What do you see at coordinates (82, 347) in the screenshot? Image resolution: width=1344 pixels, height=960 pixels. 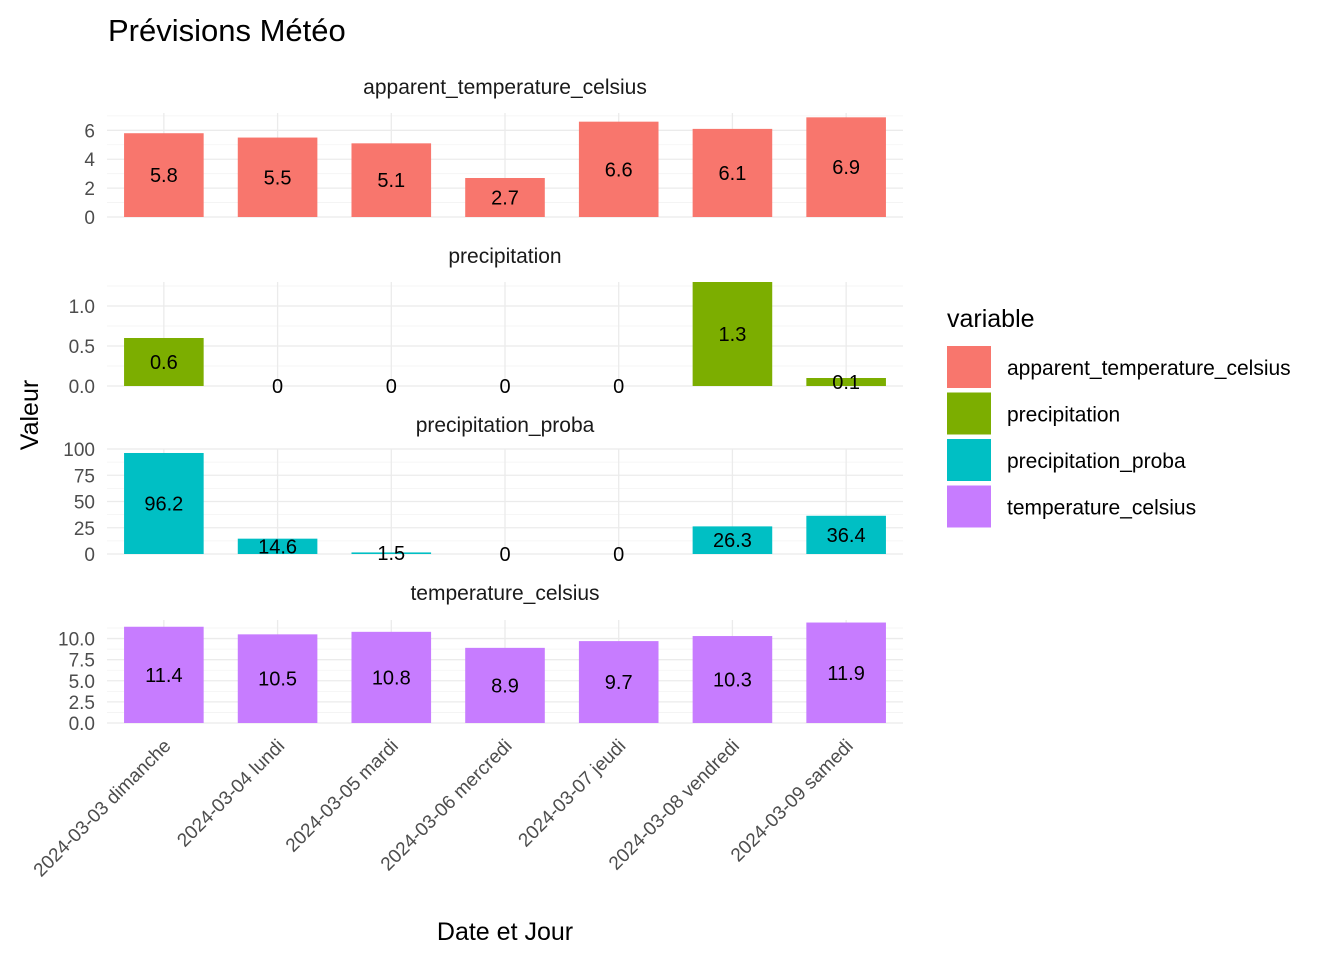 I see `y-tick-label: 0.5` at bounding box center [82, 347].